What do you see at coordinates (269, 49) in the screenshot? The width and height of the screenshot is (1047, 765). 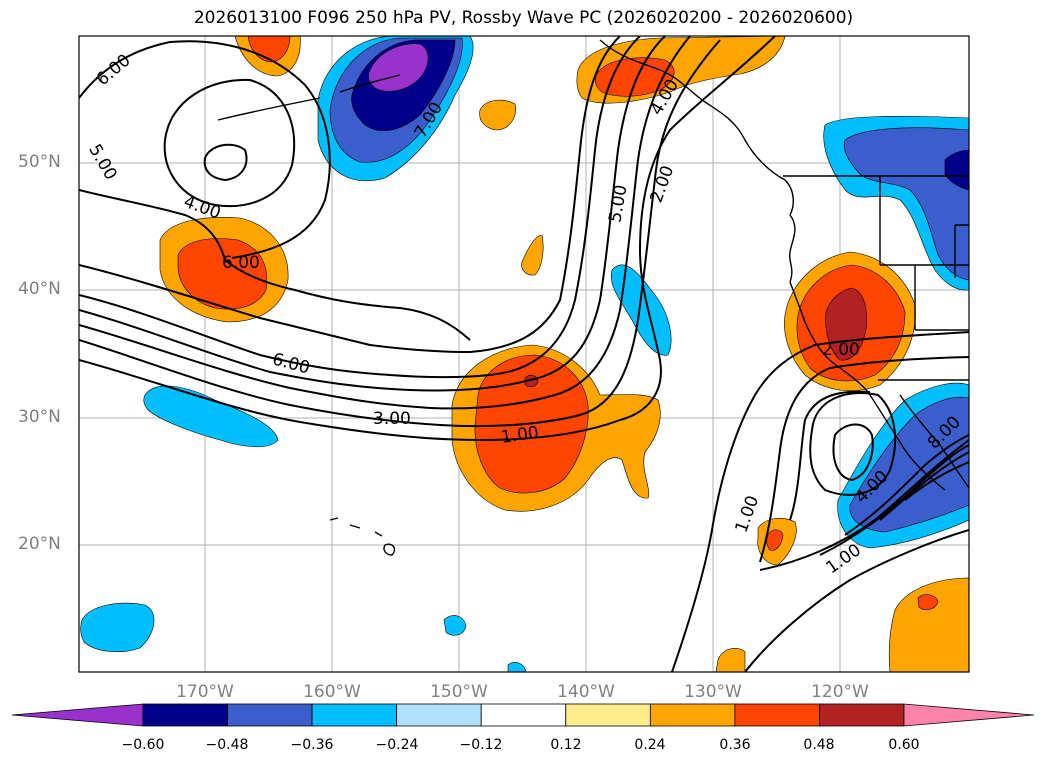 I see `red-anomaly-north-top` at bounding box center [269, 49].